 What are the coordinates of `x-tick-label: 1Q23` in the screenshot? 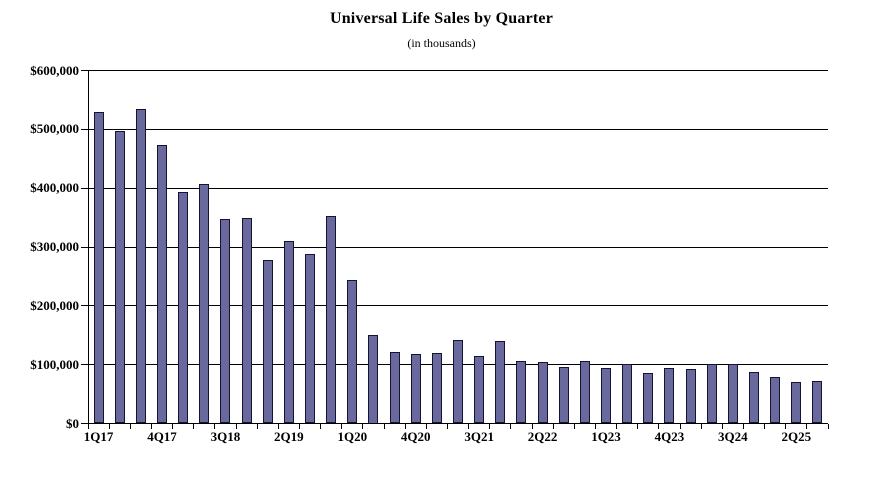 It's located at (606, 436).